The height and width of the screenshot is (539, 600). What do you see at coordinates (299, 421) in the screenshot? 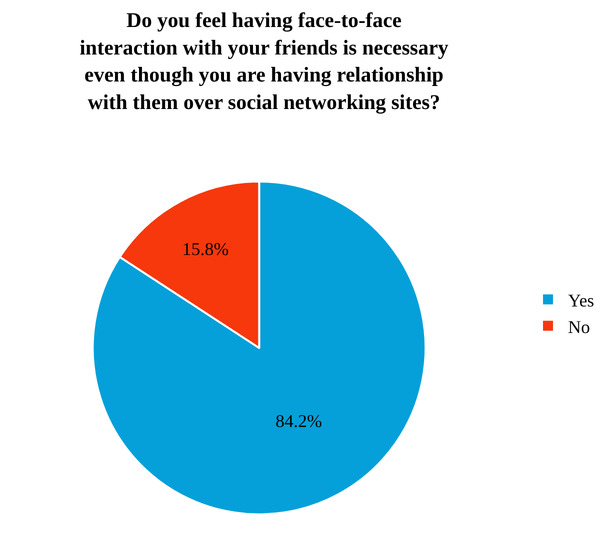
I see `data-label: 84.2%` at bounding box center [299, 421].